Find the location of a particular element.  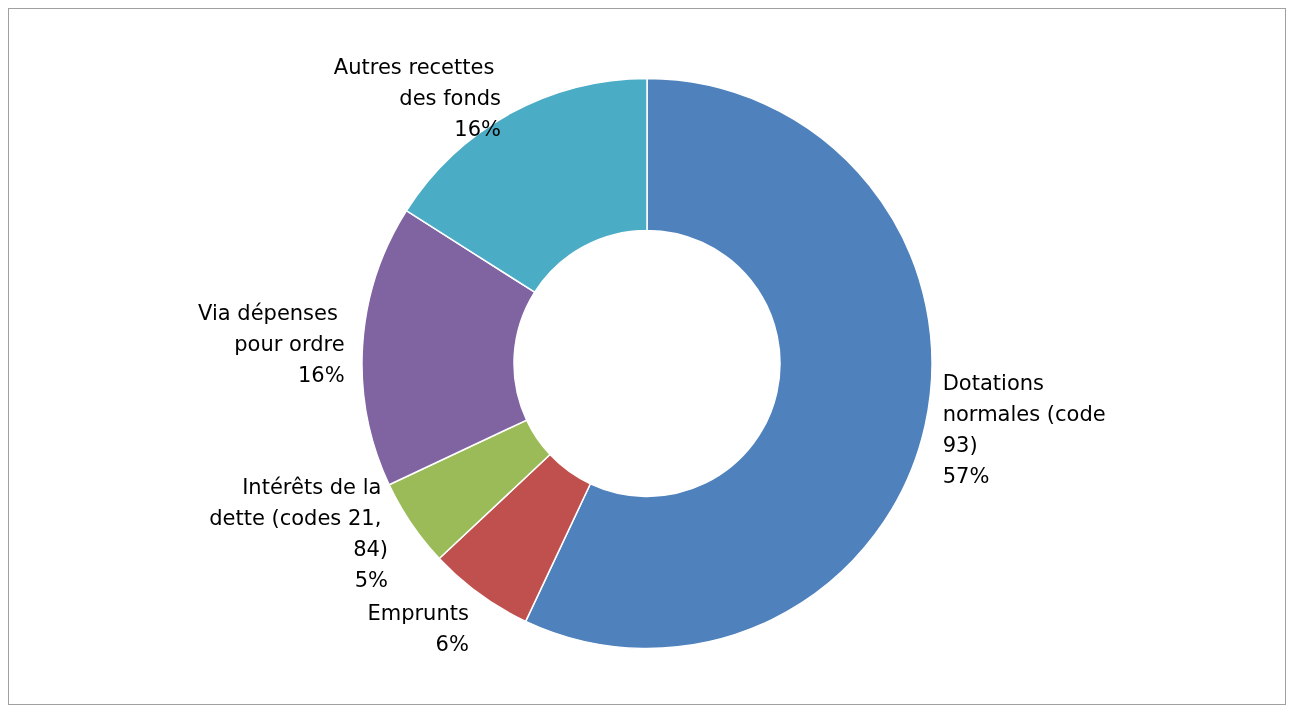

data-label: 5% is located at coordinates (371, 580).